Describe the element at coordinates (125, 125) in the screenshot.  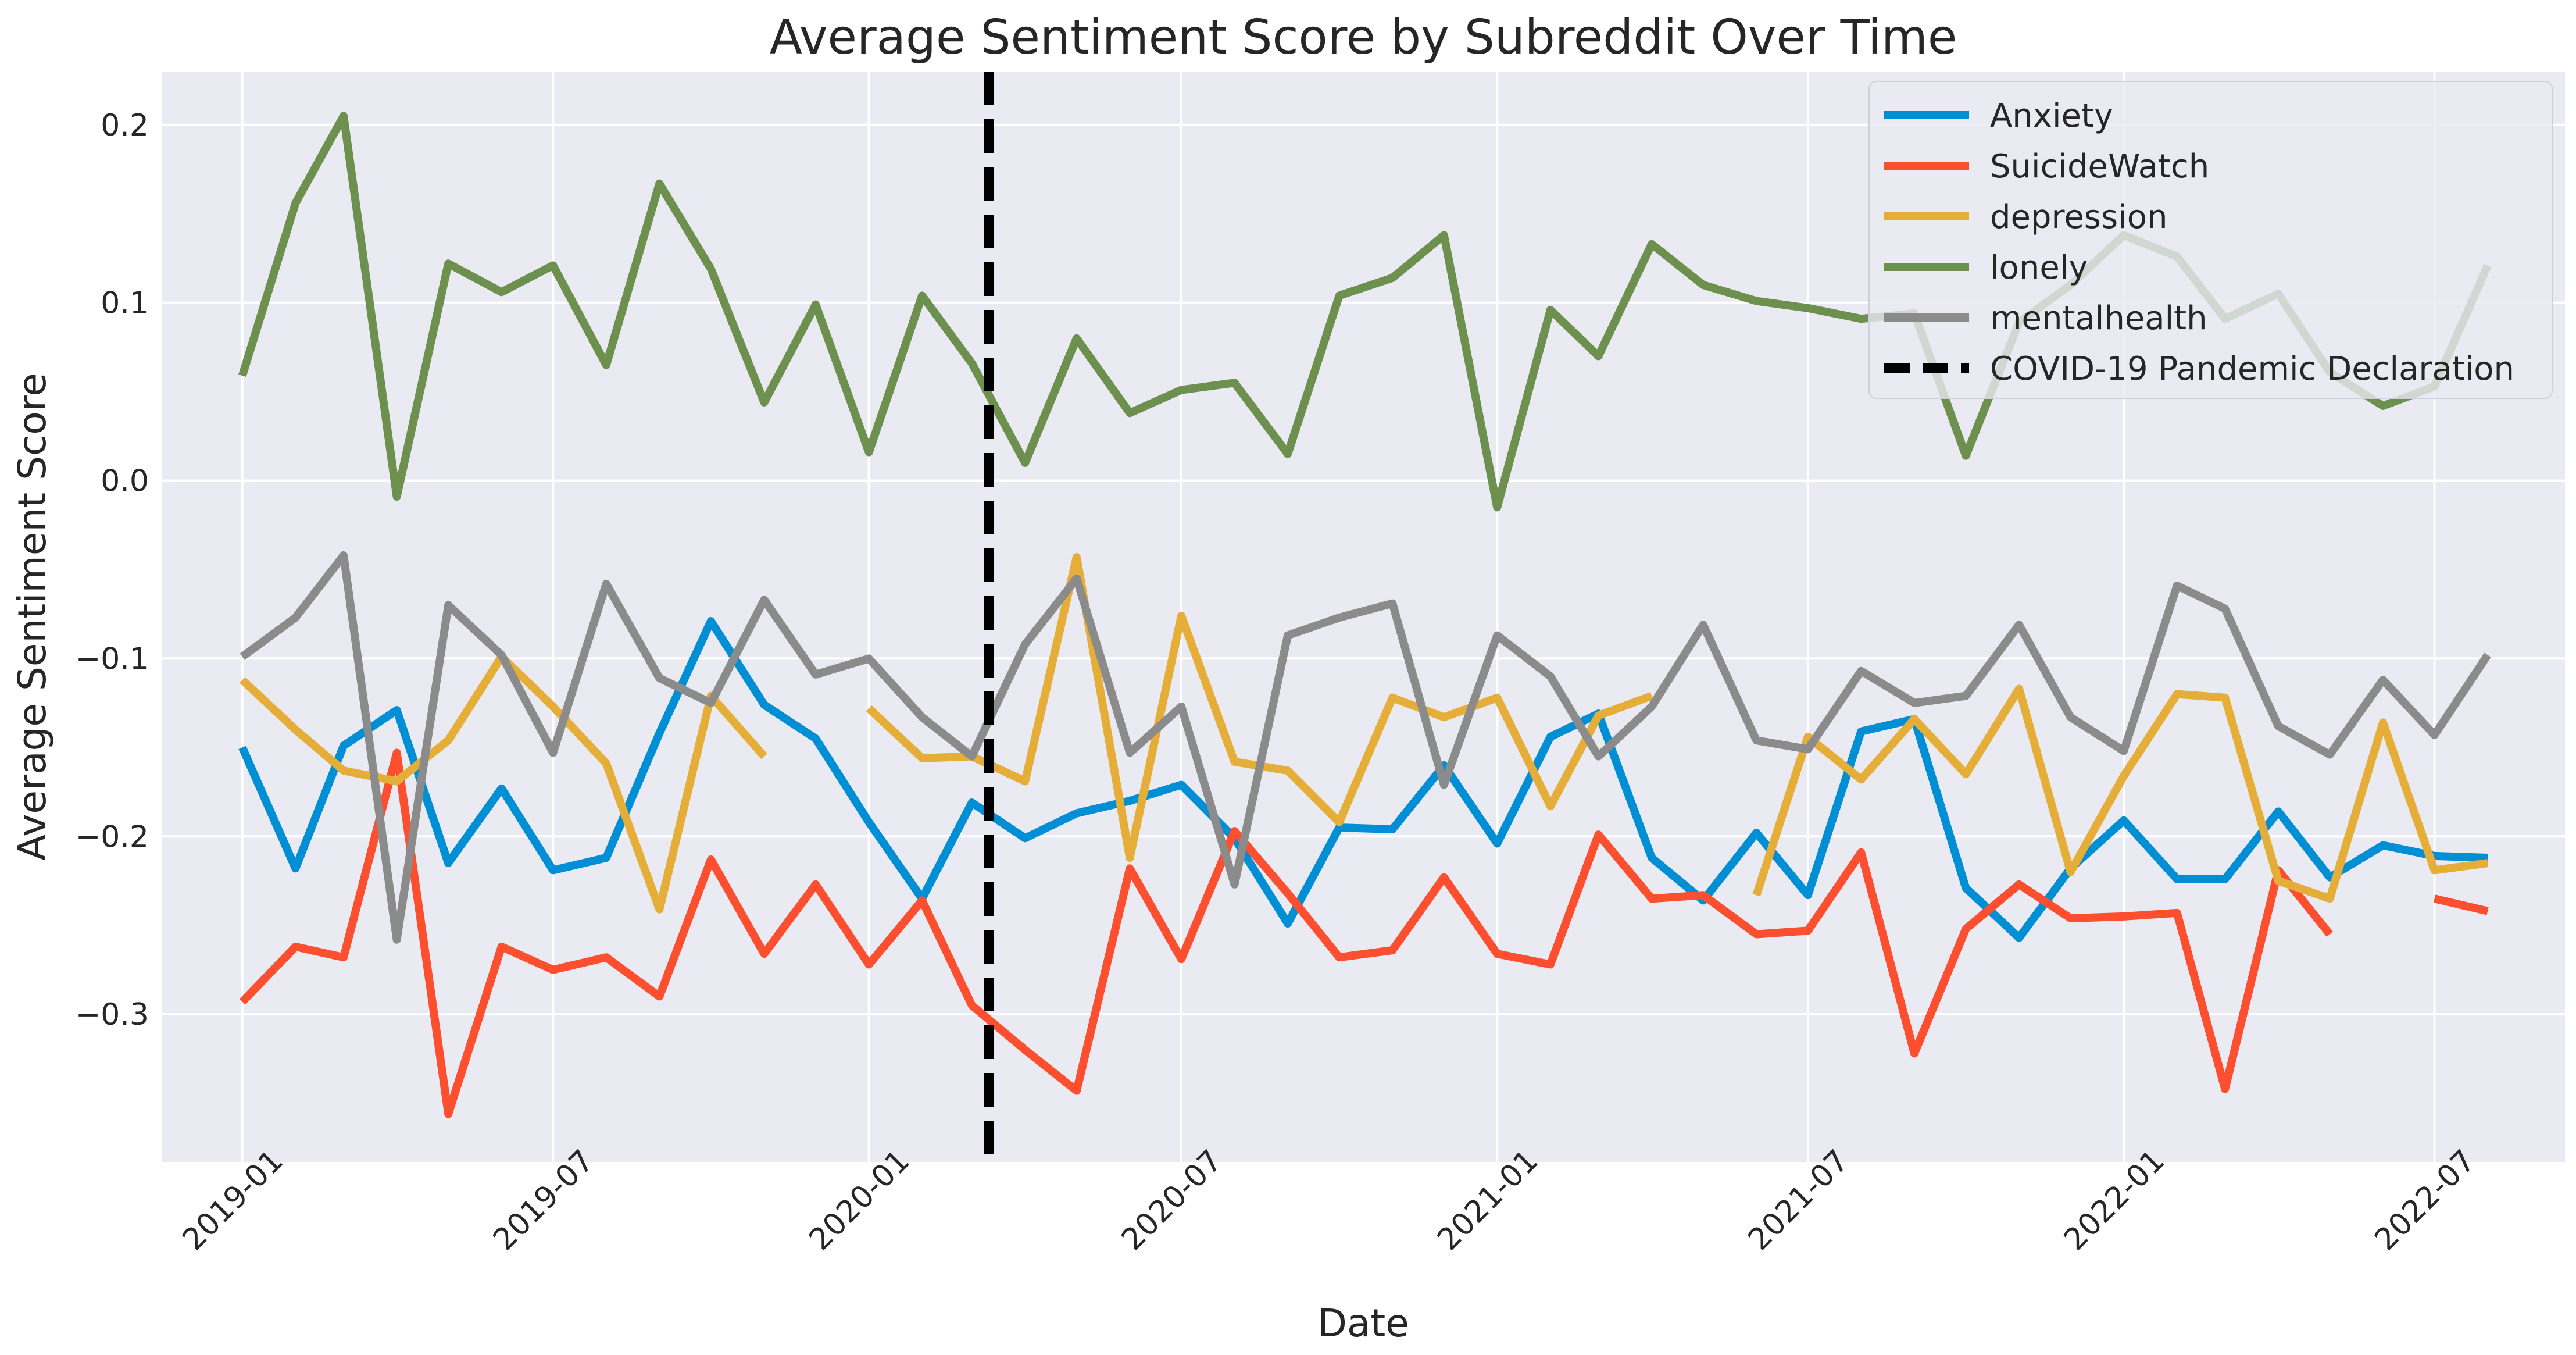
I see `y-tick-label: 0.2` at that location.